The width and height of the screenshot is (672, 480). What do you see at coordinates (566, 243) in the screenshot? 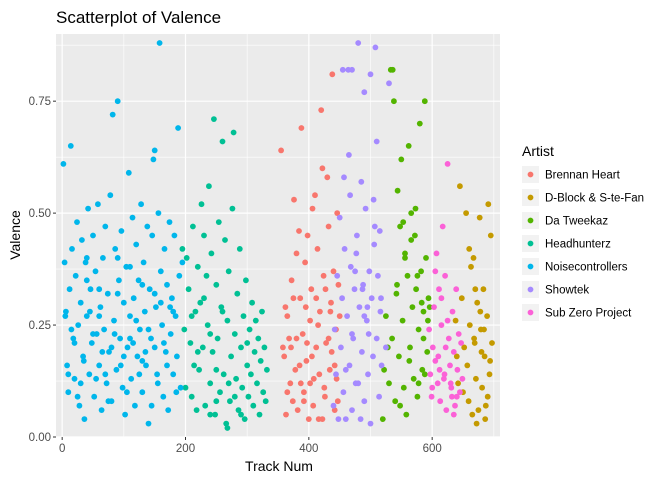
I see `legend-item: Headhunterz` at bounding box center [566, 243].